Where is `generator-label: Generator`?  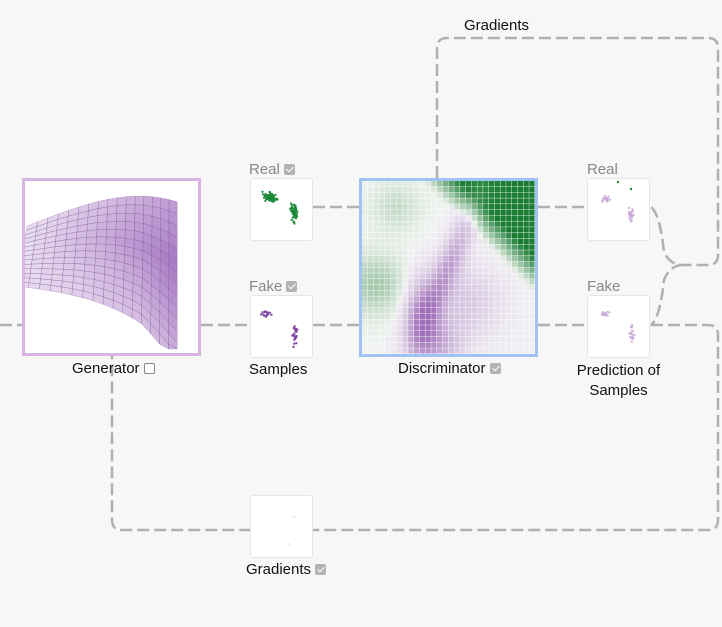
generator-label: Generator is located at coordinates (113, 368).